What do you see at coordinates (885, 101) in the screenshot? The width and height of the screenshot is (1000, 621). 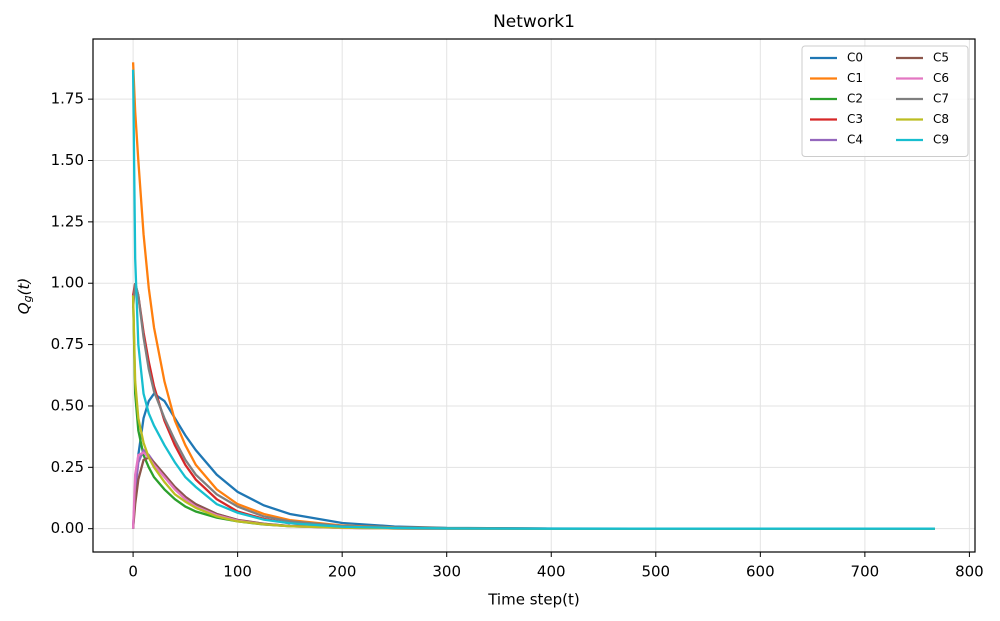 I see `legend-box` at bounding box center [885, 101].